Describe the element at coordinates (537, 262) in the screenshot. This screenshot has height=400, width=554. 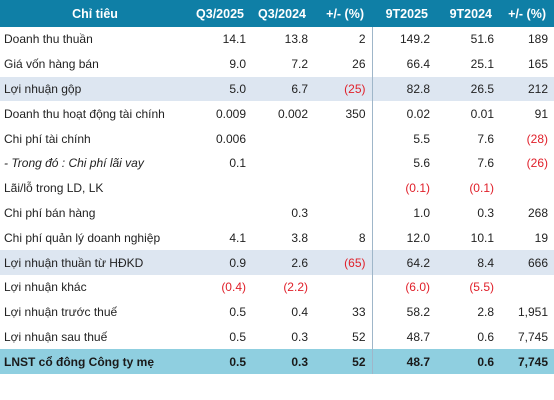
I see `cell-9t-change: 666` at that location.